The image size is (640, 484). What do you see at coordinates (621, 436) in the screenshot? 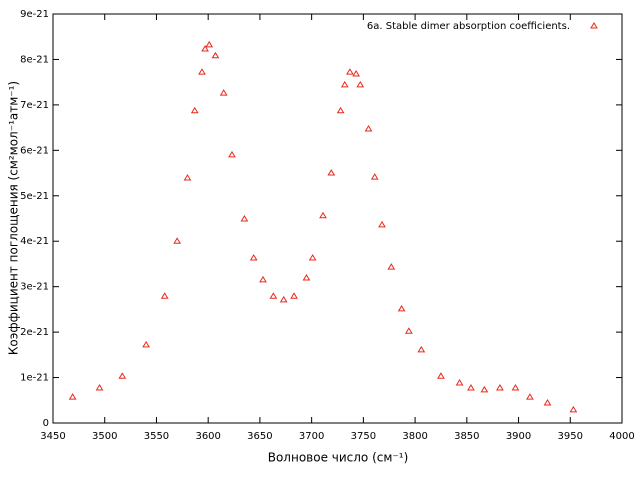
I see `x-tick-label: 4000` at bounding box center [621, 436].